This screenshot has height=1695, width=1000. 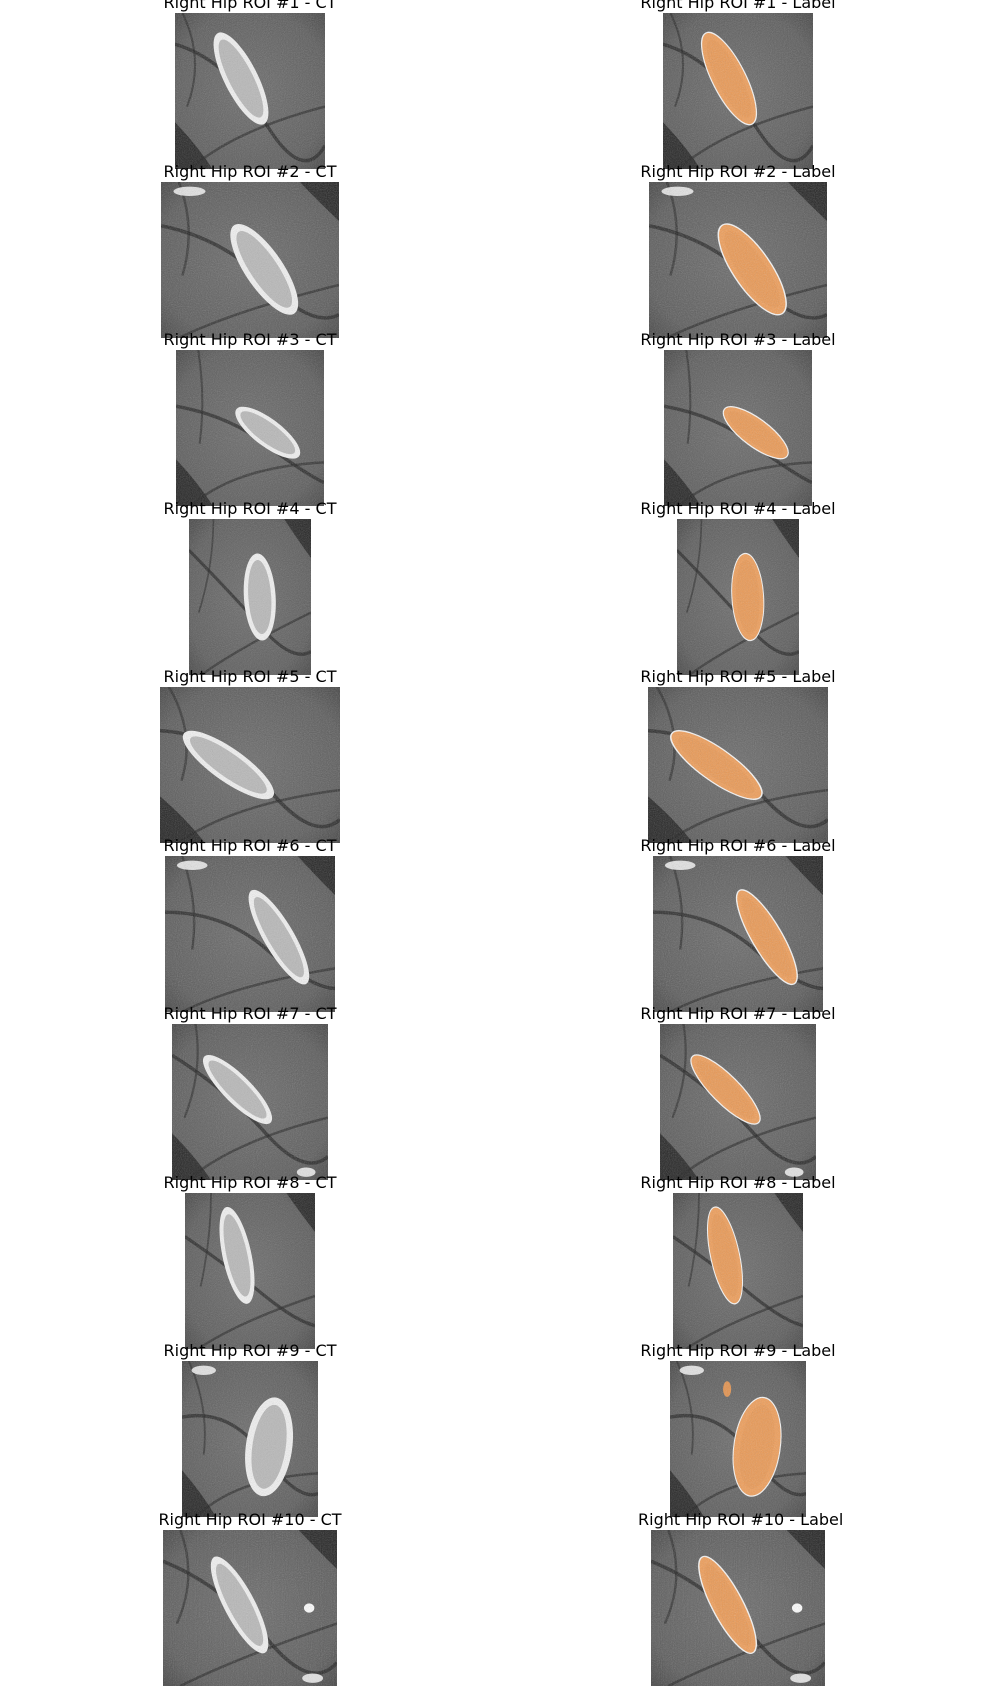 What do you see at coordinates (738, 508) in the screenshot?
I see `label-panel-title: Right Hip ROI #4 - Label` at bounding box center [738, 508].